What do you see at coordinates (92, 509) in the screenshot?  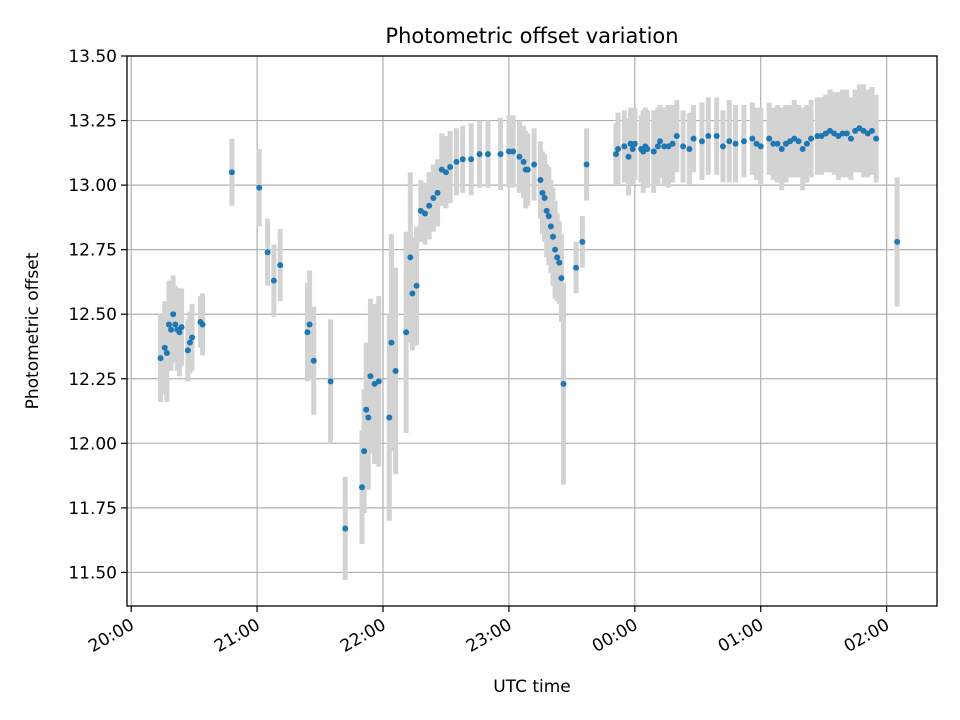 I see `y-tick-label: 11.75` at bounding box center [92, 509].